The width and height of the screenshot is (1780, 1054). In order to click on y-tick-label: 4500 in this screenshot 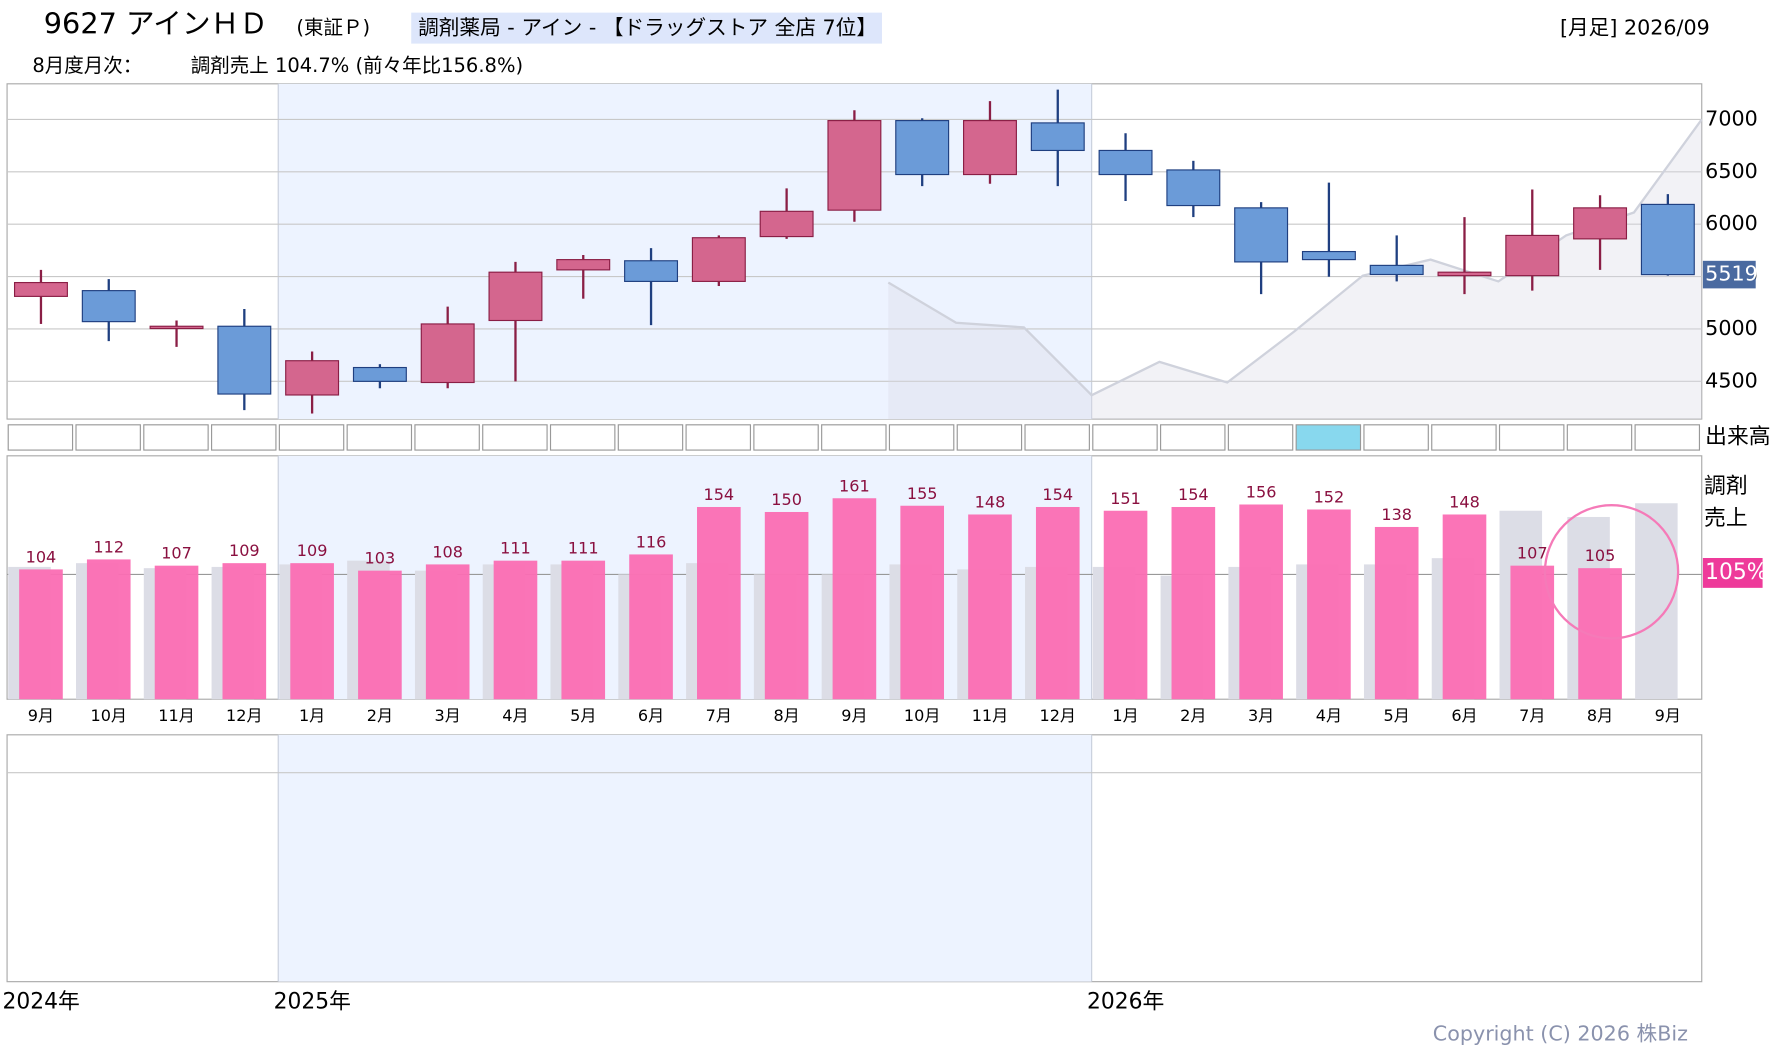, I will do `click(1731, 380)`.